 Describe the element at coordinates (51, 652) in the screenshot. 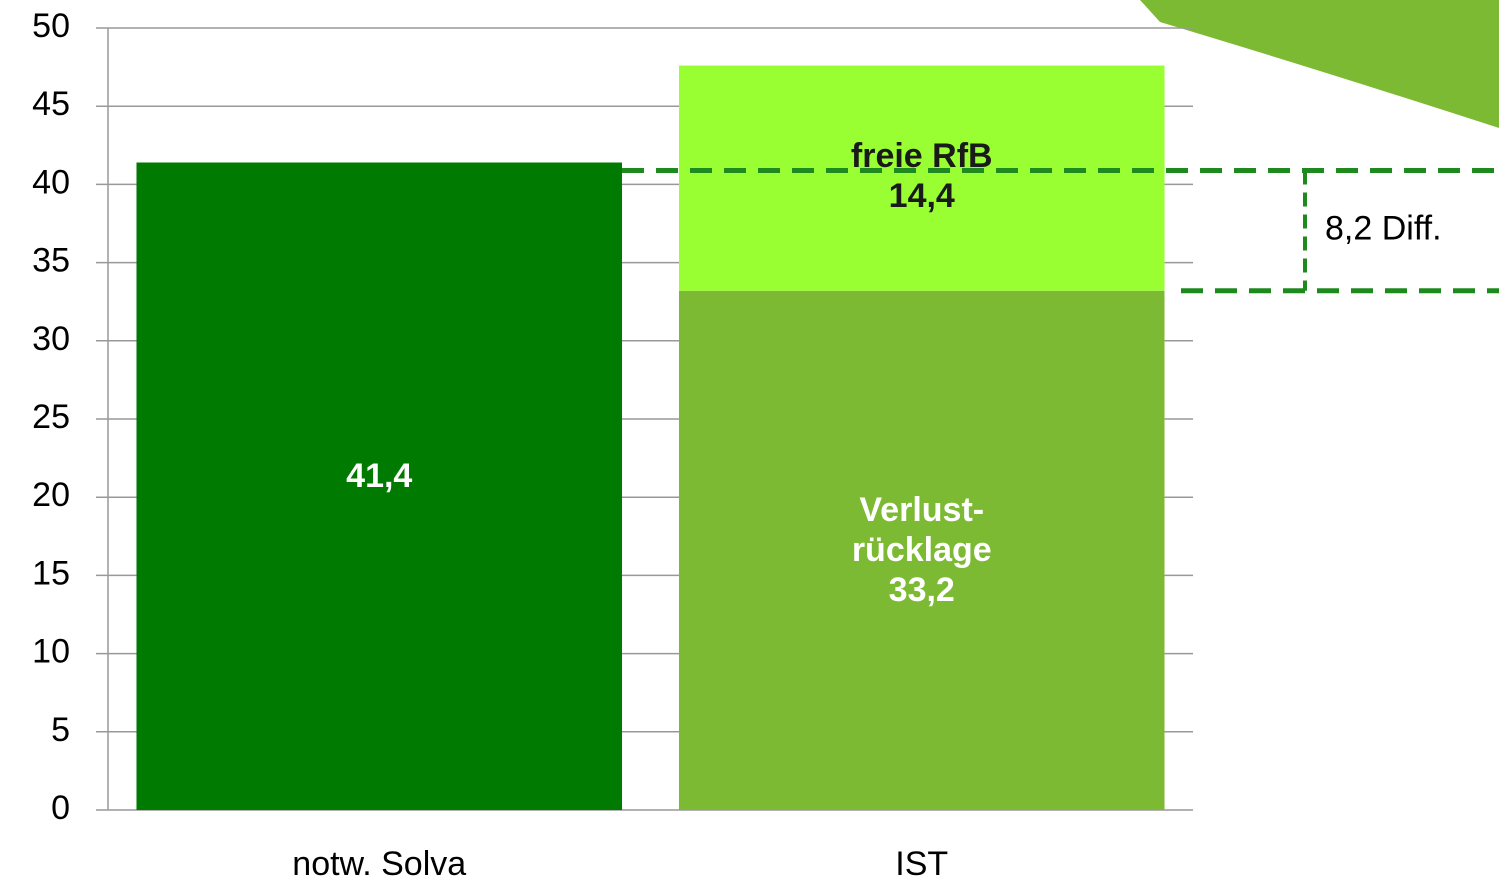

I see `y-tick-label: 10` at that location.